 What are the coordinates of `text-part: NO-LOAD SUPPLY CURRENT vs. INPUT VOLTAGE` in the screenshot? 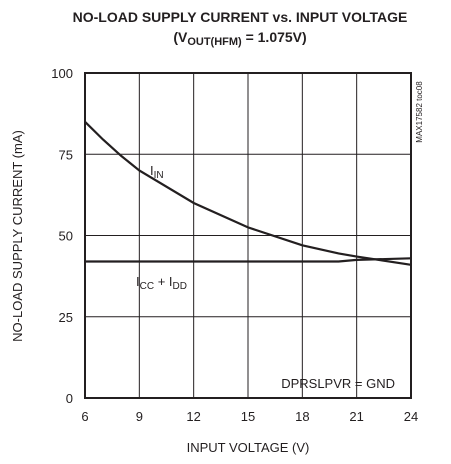 It's located at (240, 17).